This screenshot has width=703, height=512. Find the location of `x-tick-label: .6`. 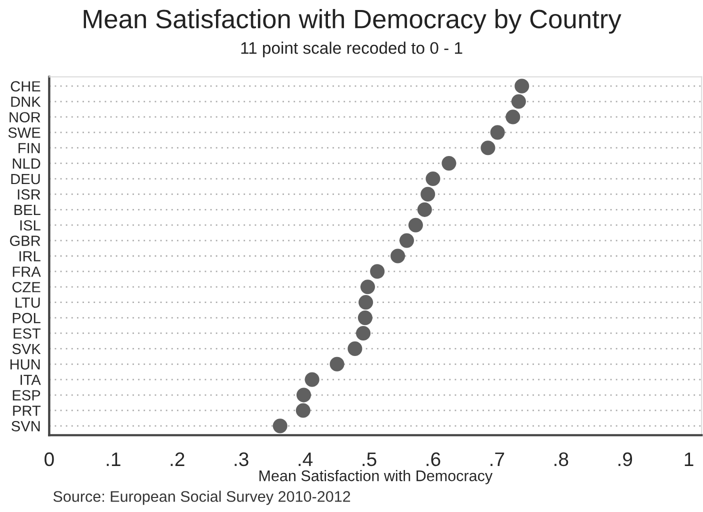

x-tick-label: .6 is located at coordinates (433, 459).